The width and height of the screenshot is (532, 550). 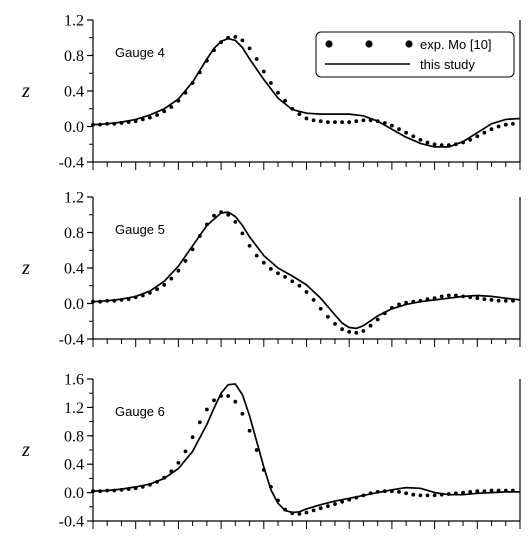 I want to click on legend-label-exp: exp. Mo [10], so click(x=456, y=44).